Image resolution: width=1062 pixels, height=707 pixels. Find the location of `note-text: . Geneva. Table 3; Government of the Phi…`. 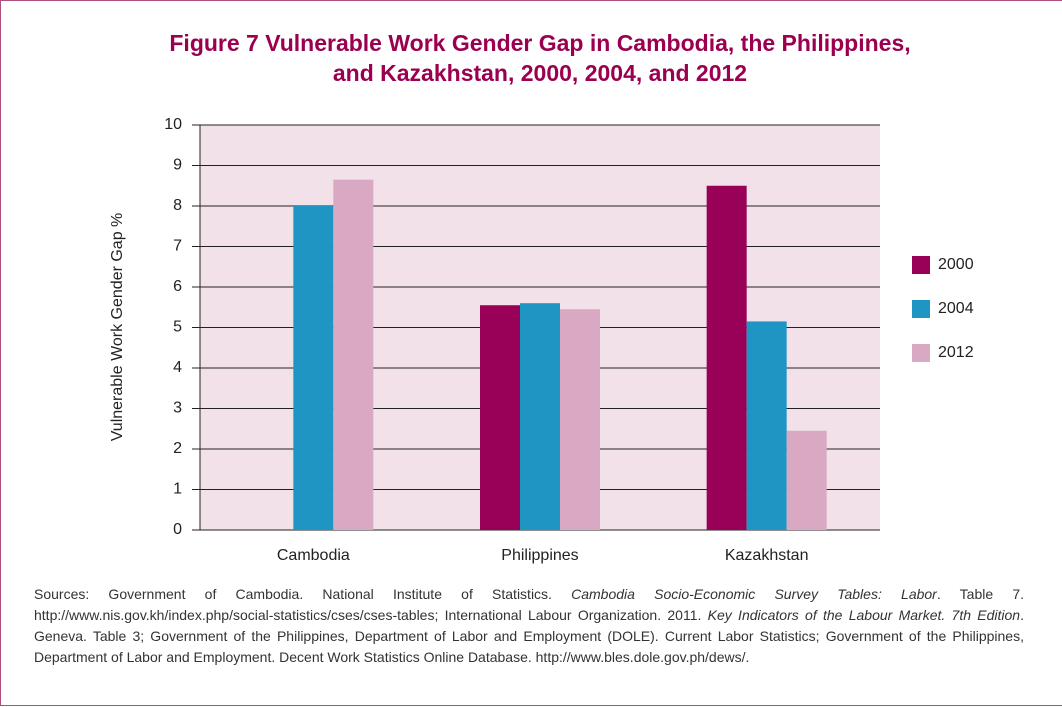

note-text: . Geneva. Table 3; Government of the Phi… is located at coordinates (529, 636).